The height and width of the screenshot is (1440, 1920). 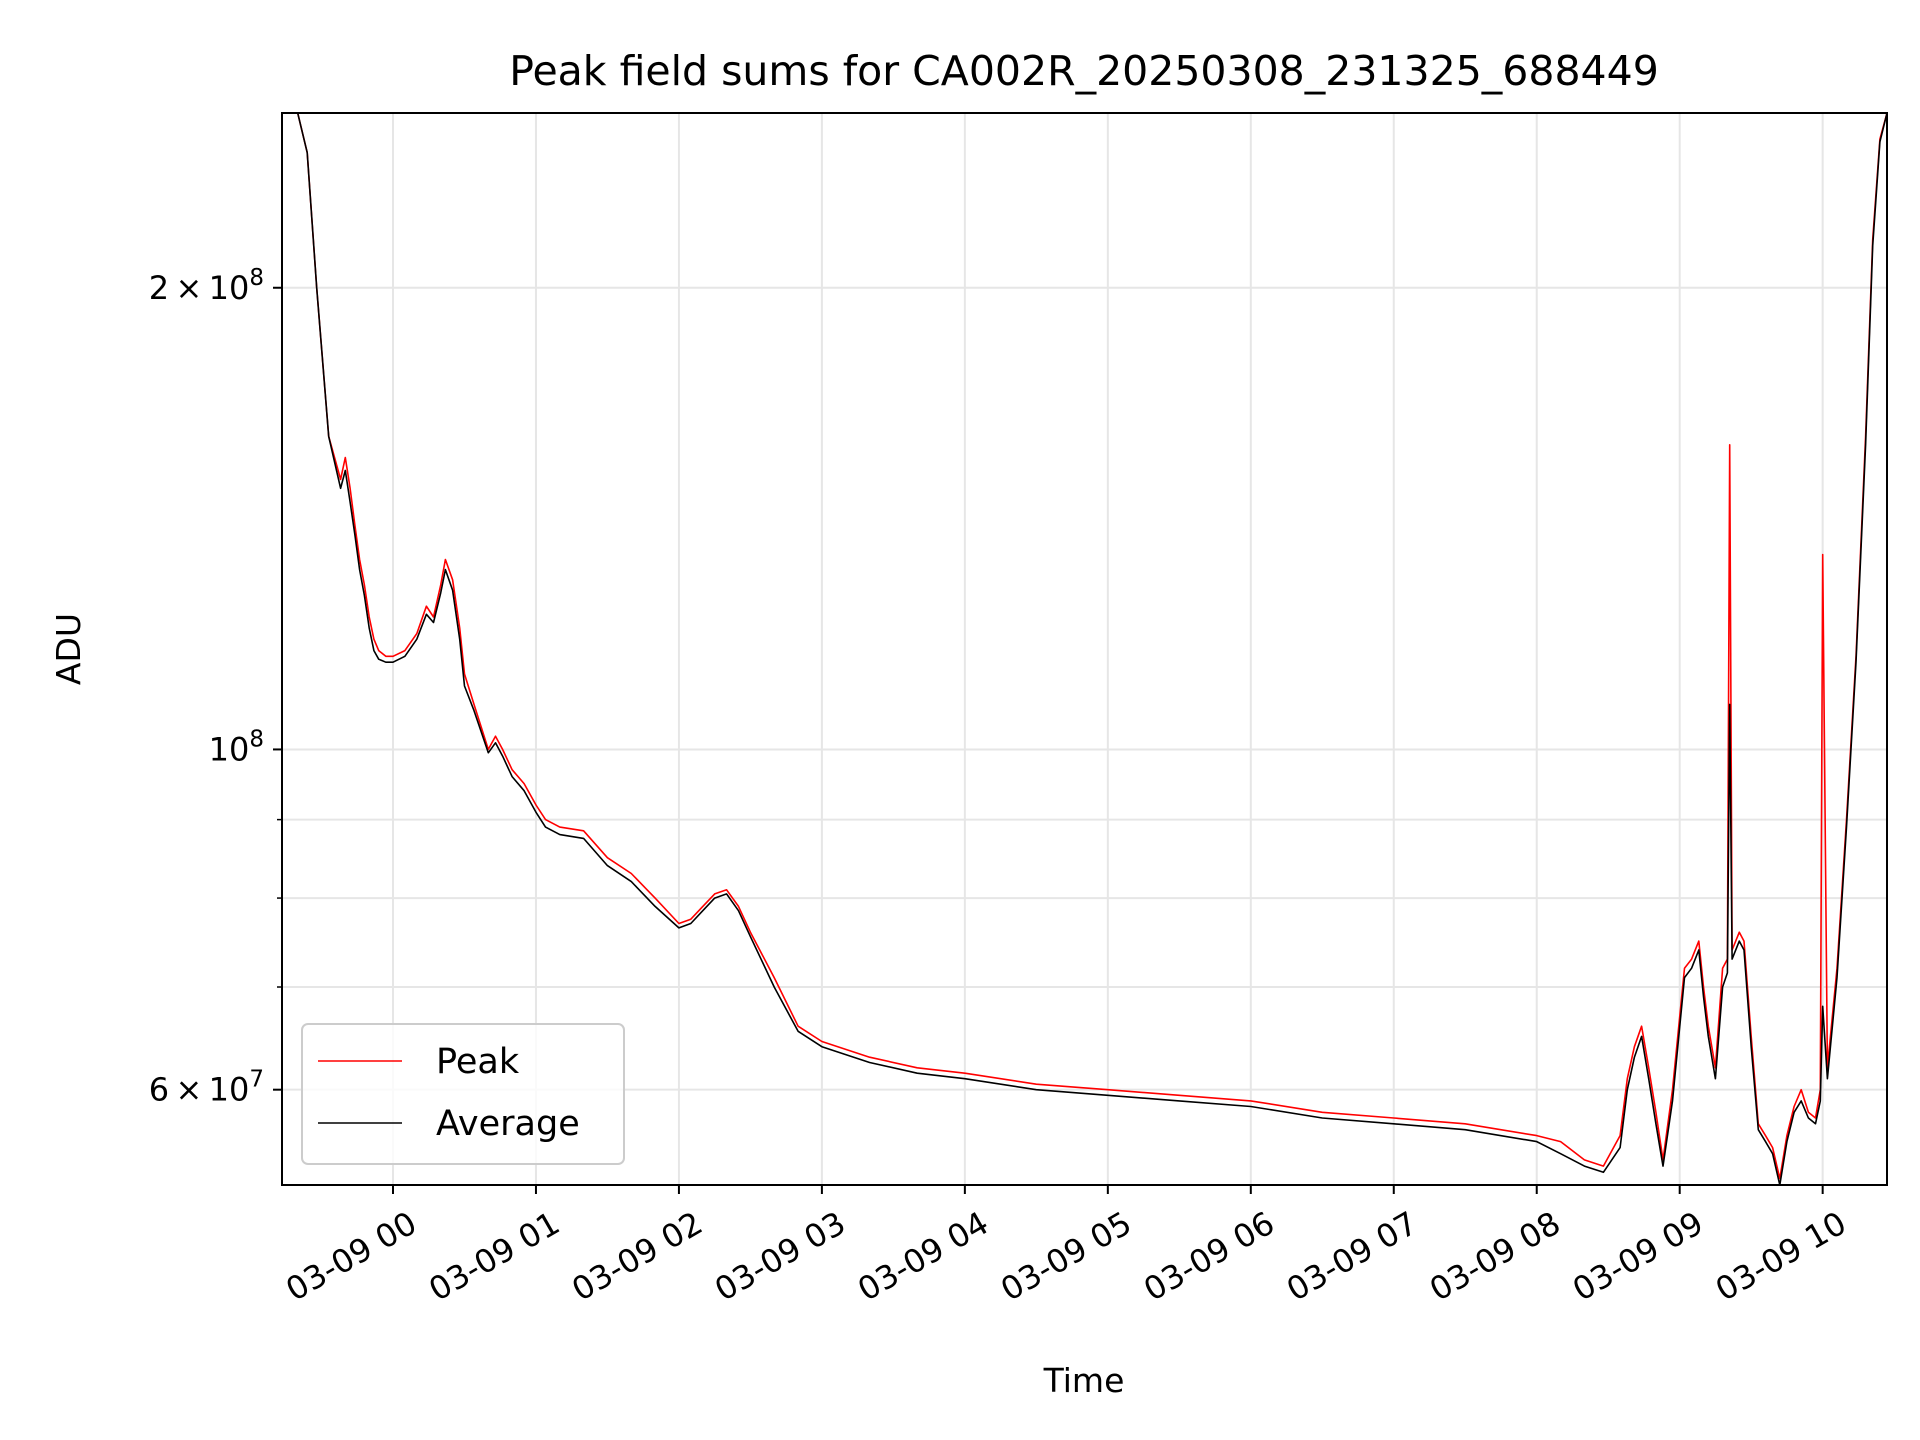 I want to click on legend-box, so click(x=463, y=1094).